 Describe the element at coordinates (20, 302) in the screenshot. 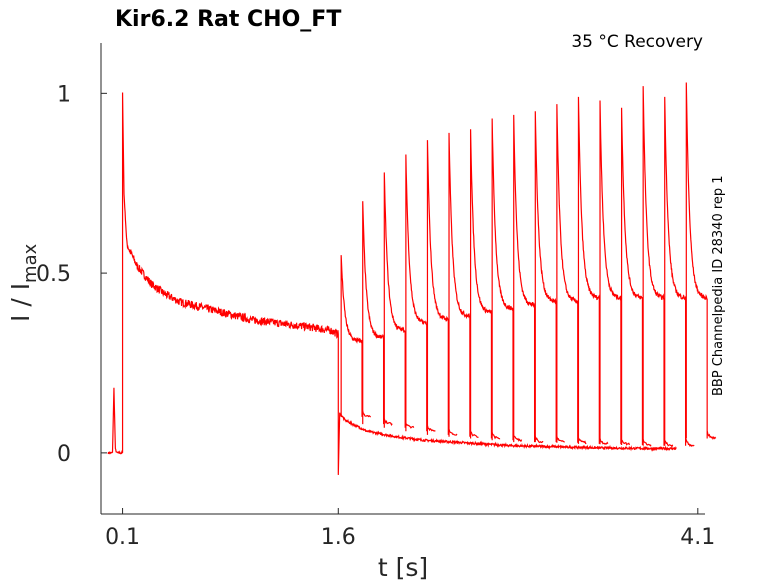

I see `y-axis-title-main: I / I` at that location.